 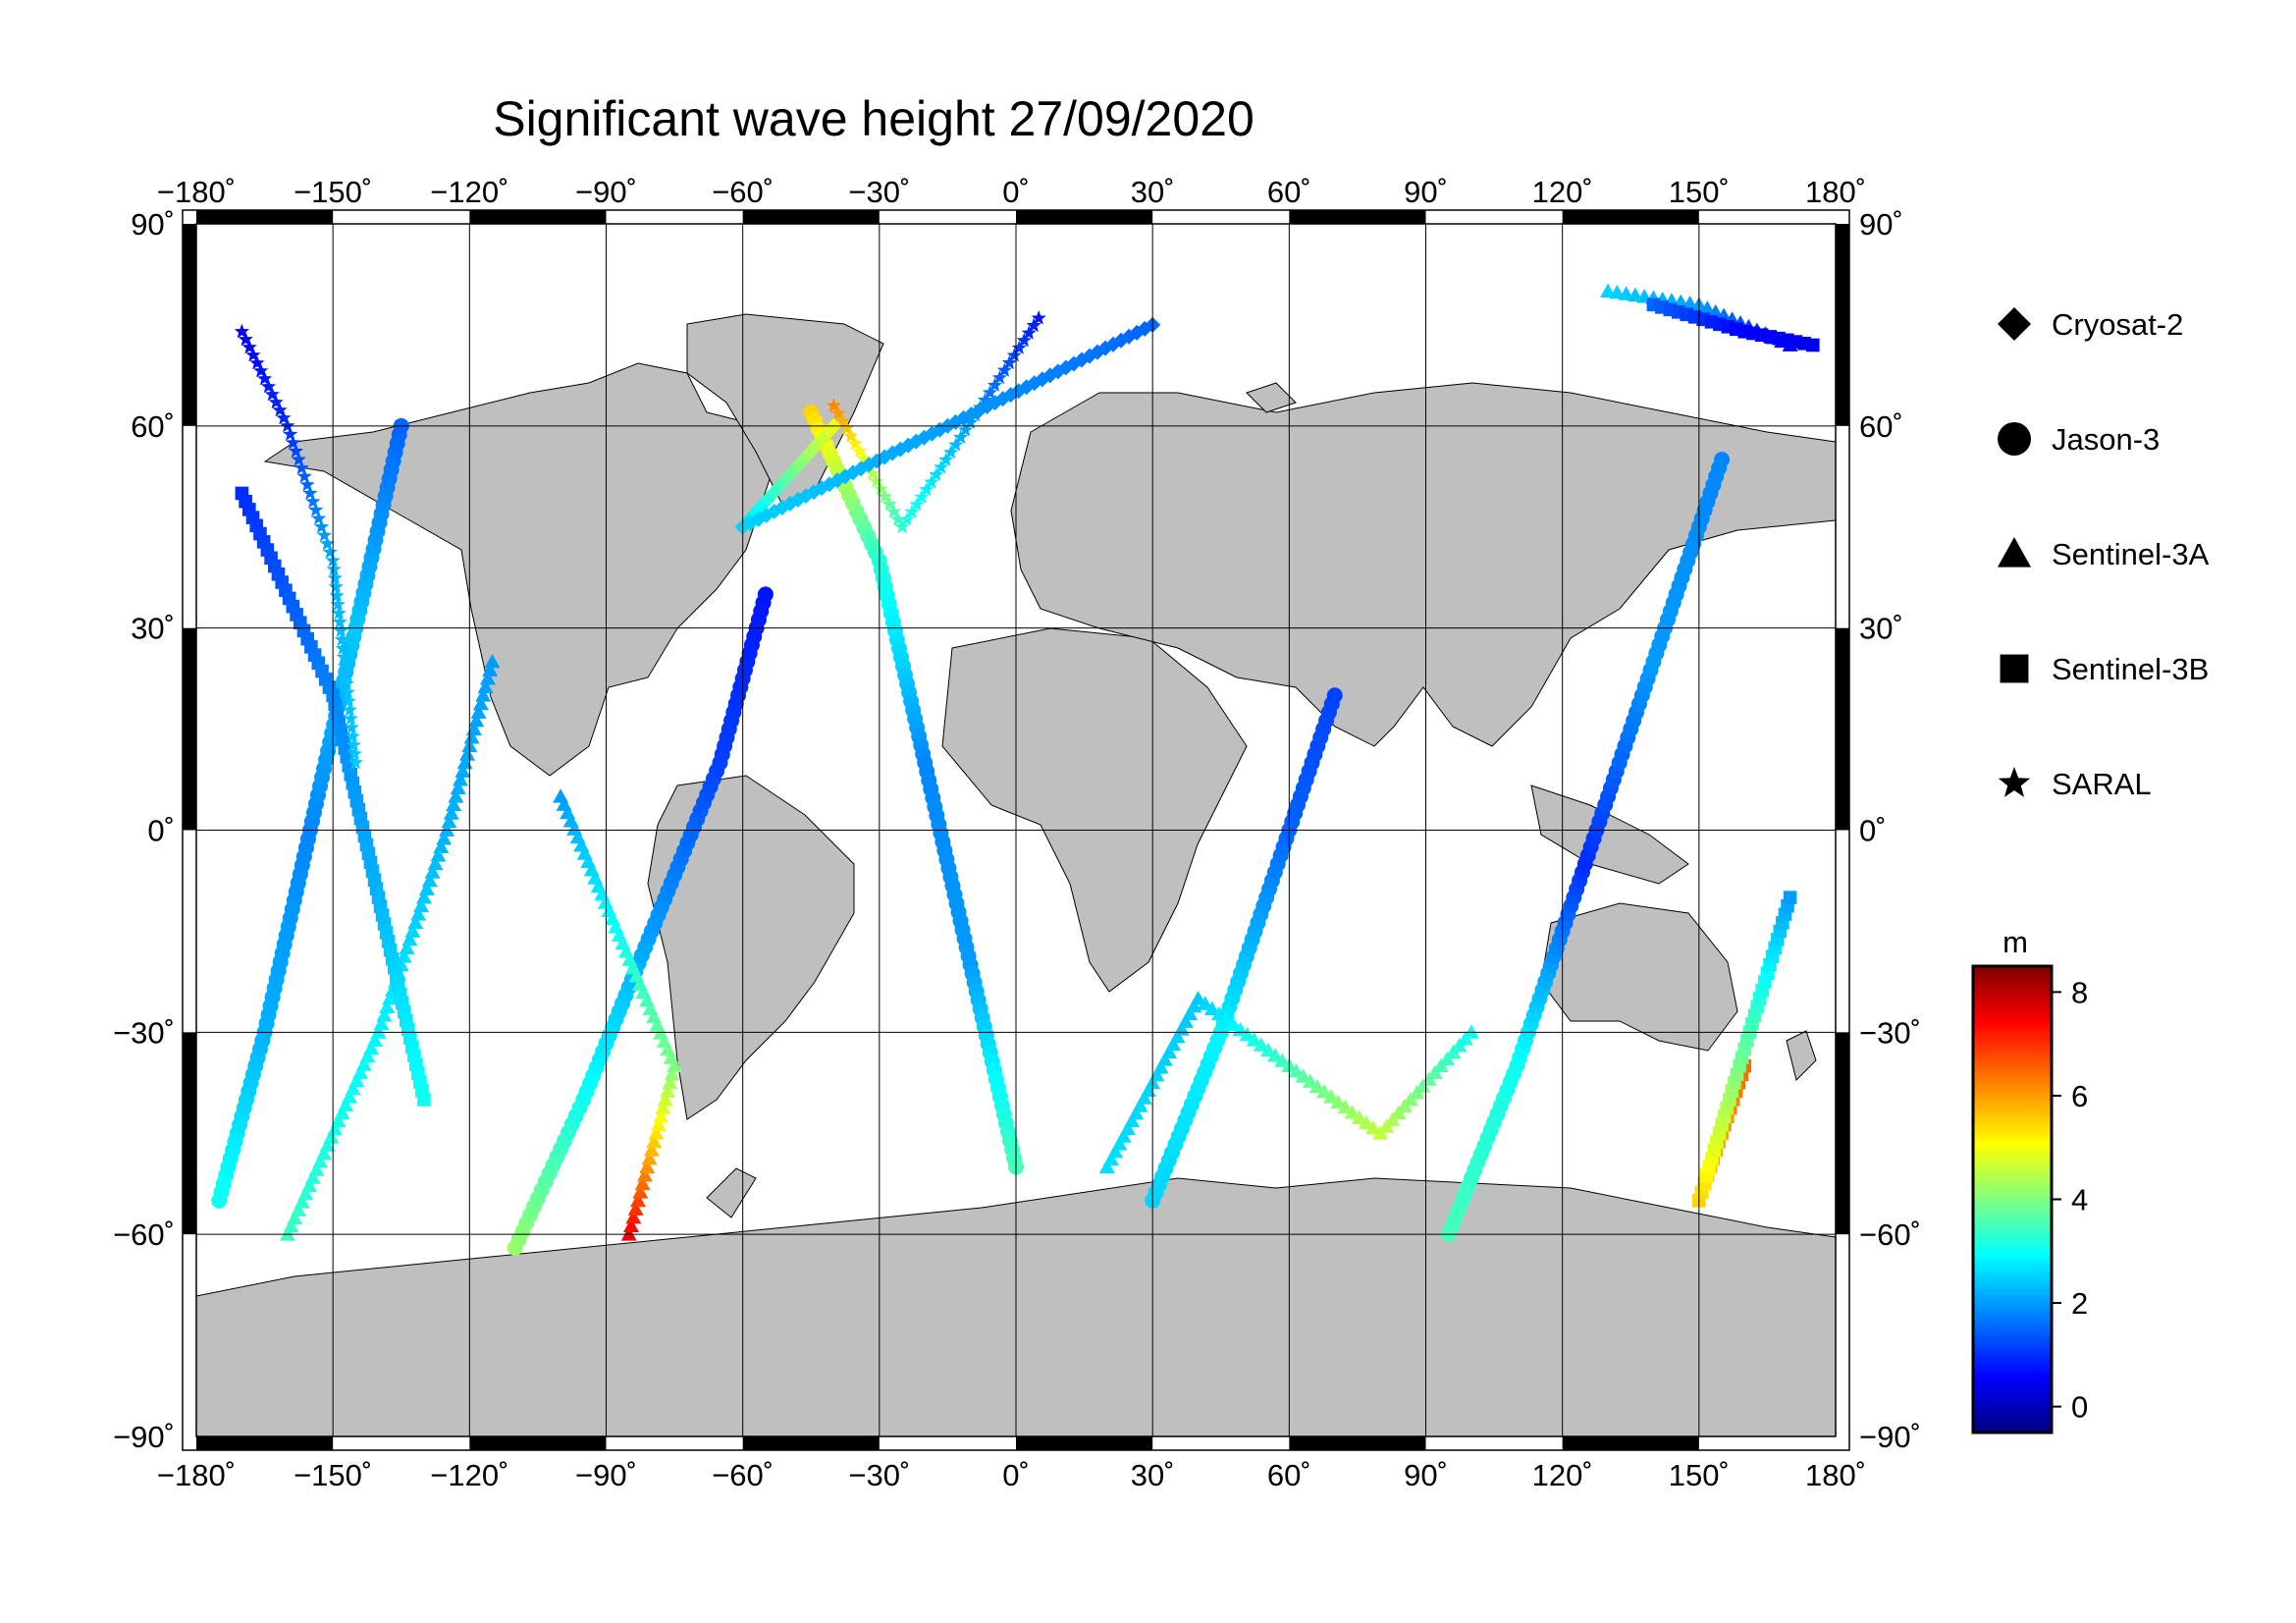 I want to click on lat-tick-left: −30˚, so click(x=144, y=1032).